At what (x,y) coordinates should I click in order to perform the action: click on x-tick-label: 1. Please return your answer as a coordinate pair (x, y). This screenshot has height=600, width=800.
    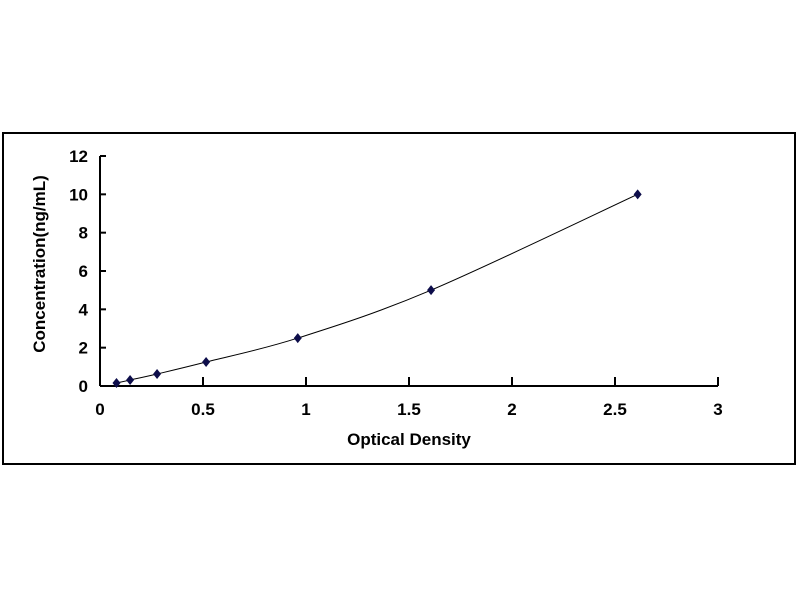
    Looking at the image, I should click on (305, 409).